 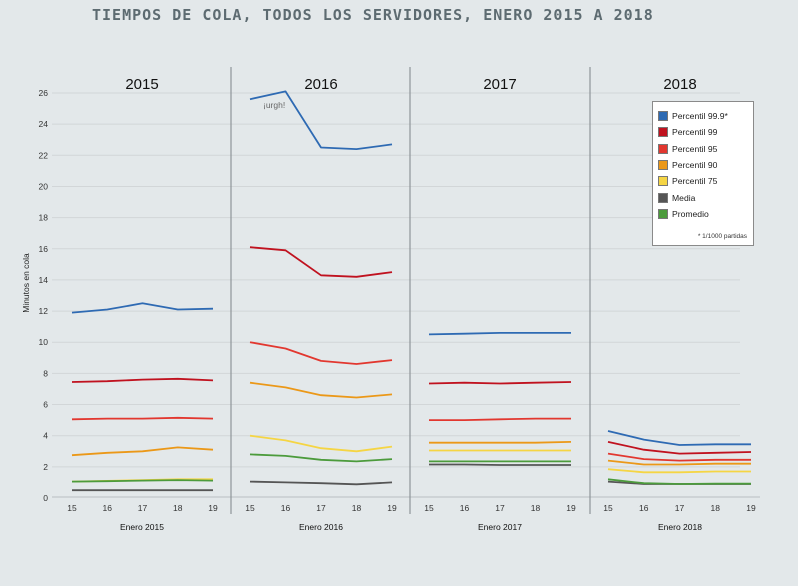 I want to click on y-tick-label: 0, so click(x=45, y=498).